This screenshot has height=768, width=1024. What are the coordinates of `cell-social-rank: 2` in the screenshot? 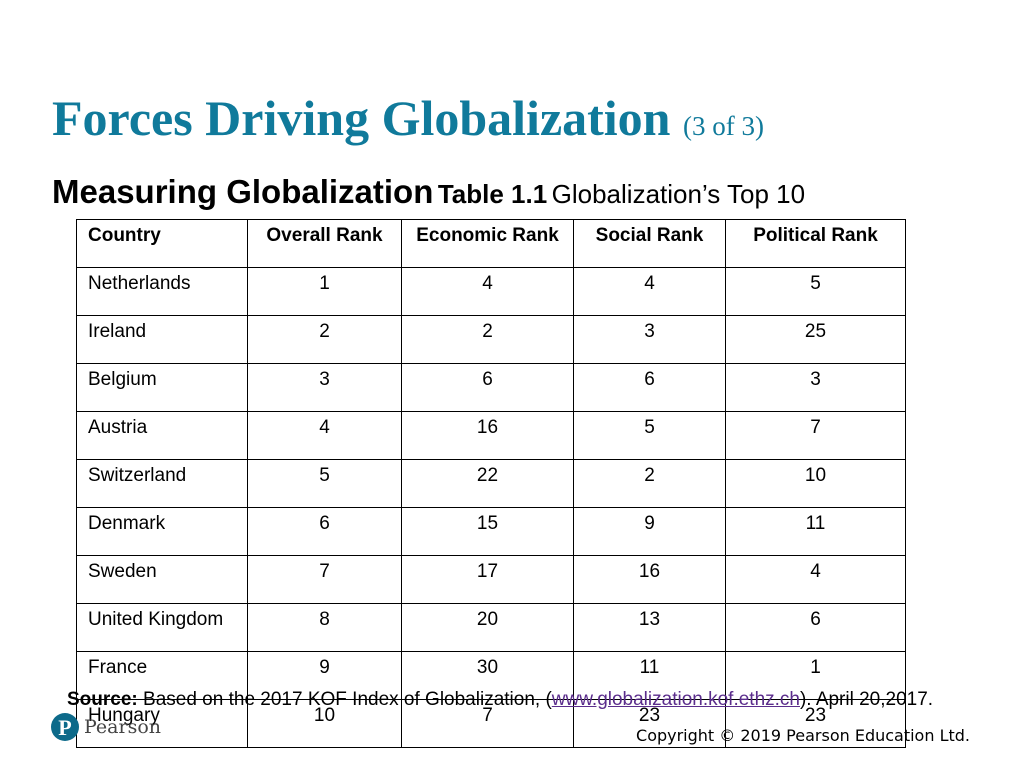 It's located at (649, 483).